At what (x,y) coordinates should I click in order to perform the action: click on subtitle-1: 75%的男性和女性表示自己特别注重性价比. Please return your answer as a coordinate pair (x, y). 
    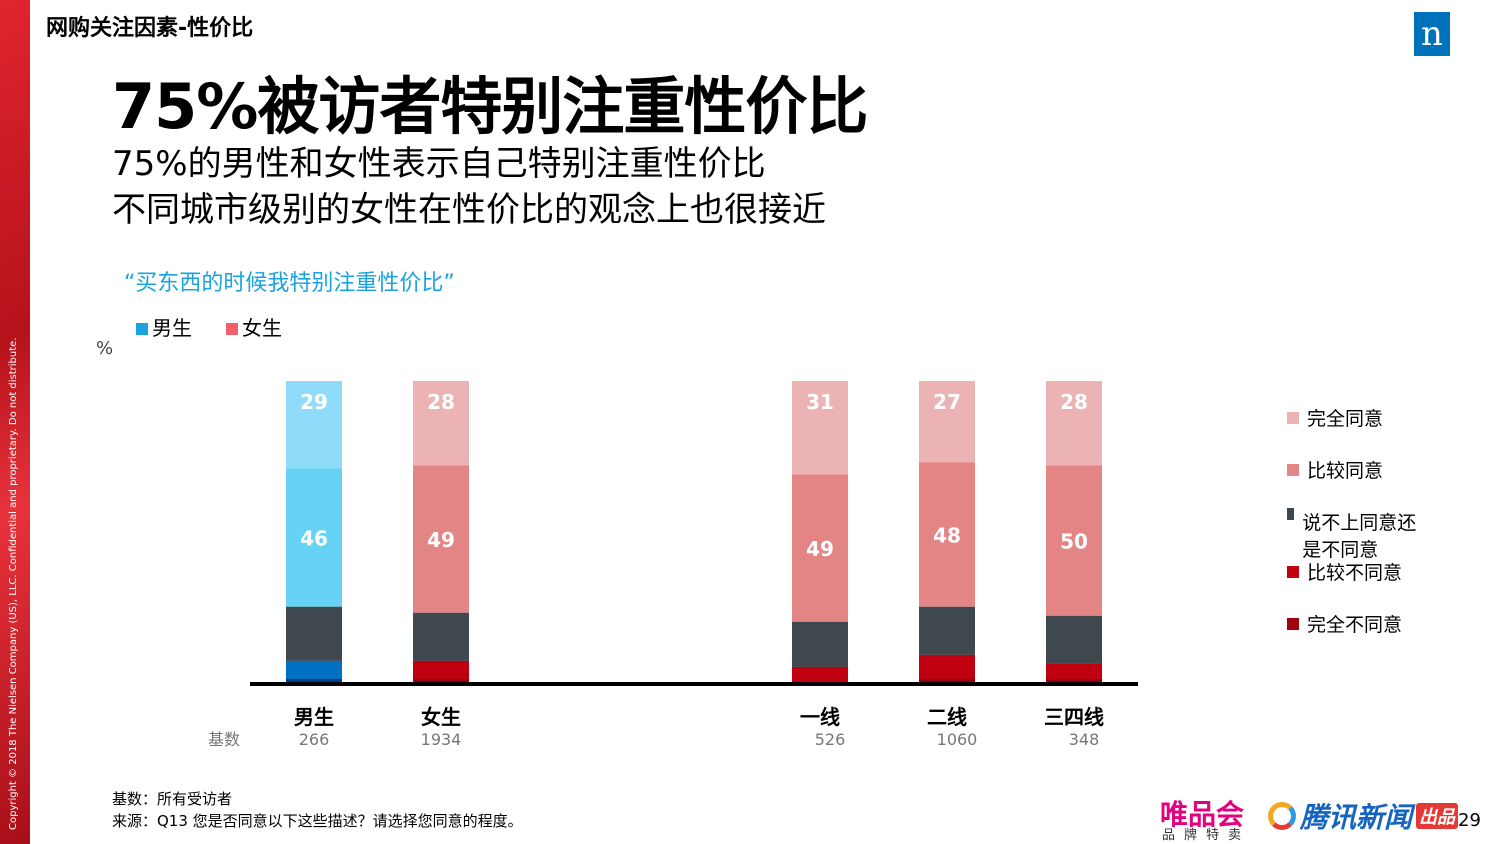
    Looking at the image, I should click on (439, 164).